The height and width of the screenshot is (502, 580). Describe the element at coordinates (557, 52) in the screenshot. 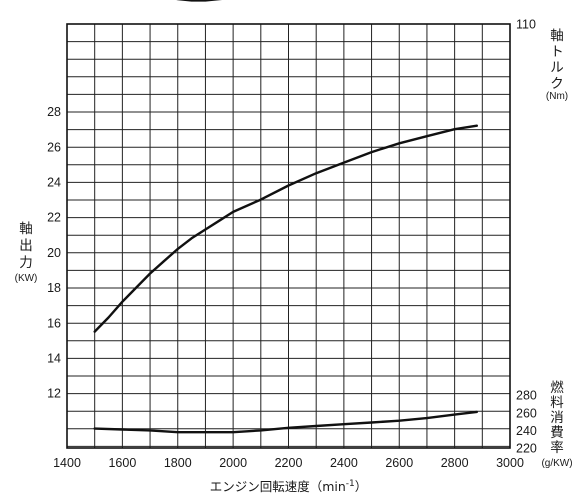

I see `torque-axis-title: ト` at that location.